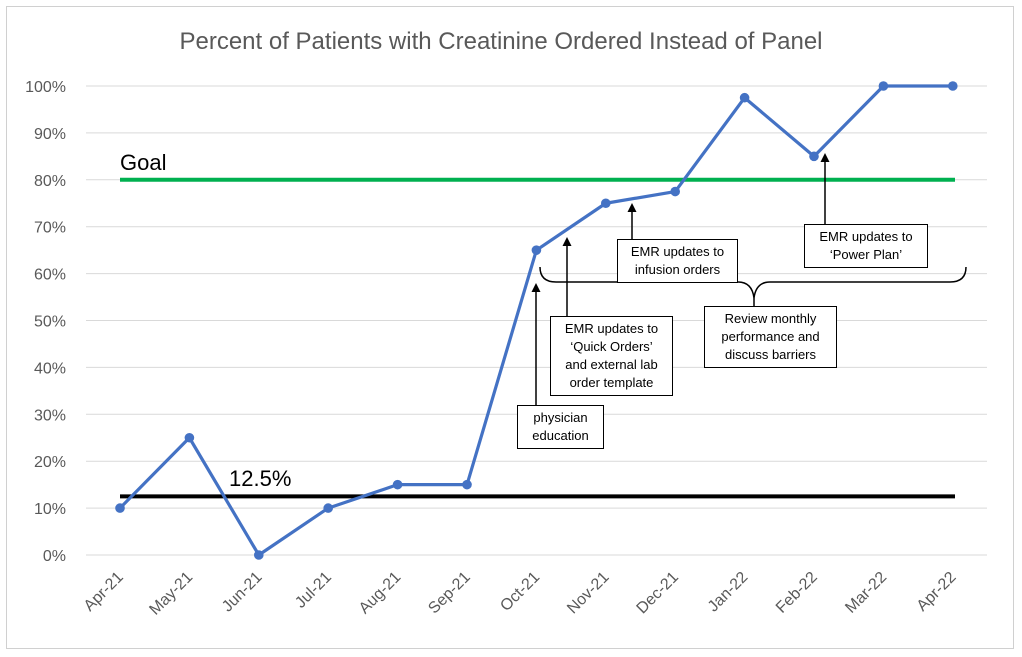 This screenshot has width=1022, height=657. Describe the element at coordinates (45, 87) in the screenshot. I see `y-tick-label: 100%` at that location.